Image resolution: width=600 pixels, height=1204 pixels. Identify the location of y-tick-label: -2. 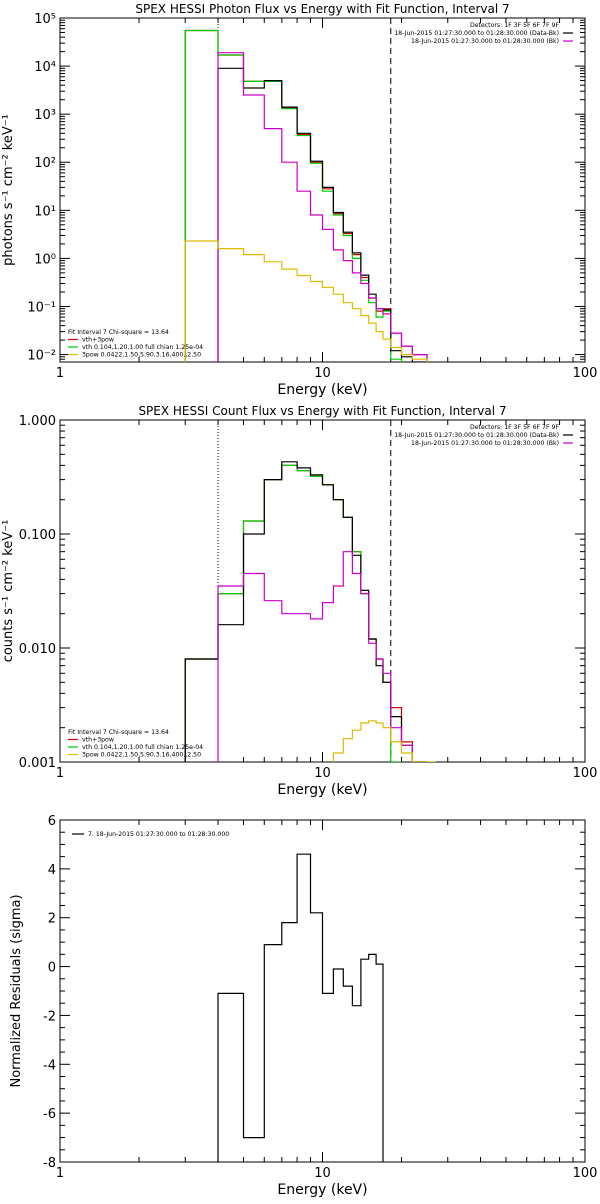
(49, 1016).